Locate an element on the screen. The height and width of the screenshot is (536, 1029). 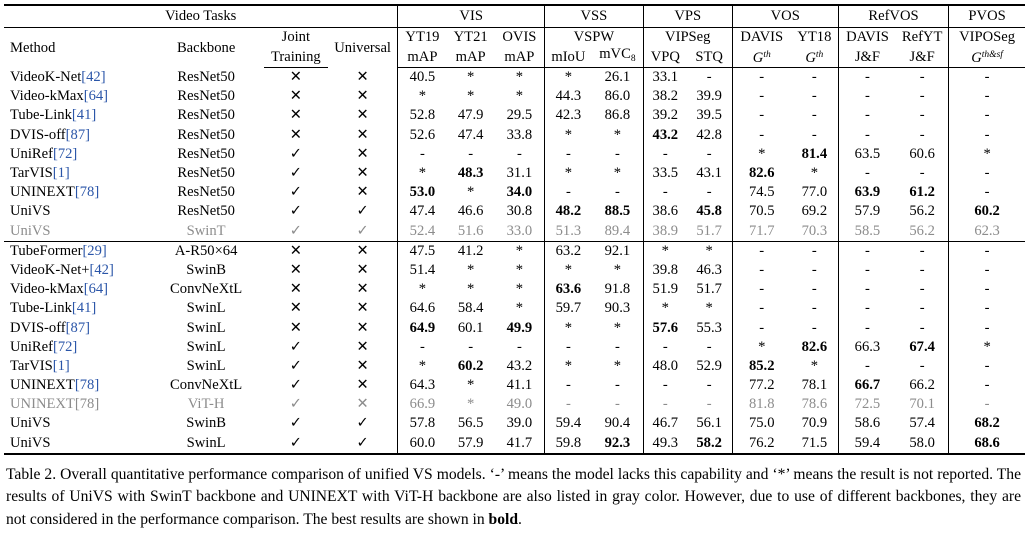
method-cell: DVIS-off[87] is located at coordinates (76, 327).